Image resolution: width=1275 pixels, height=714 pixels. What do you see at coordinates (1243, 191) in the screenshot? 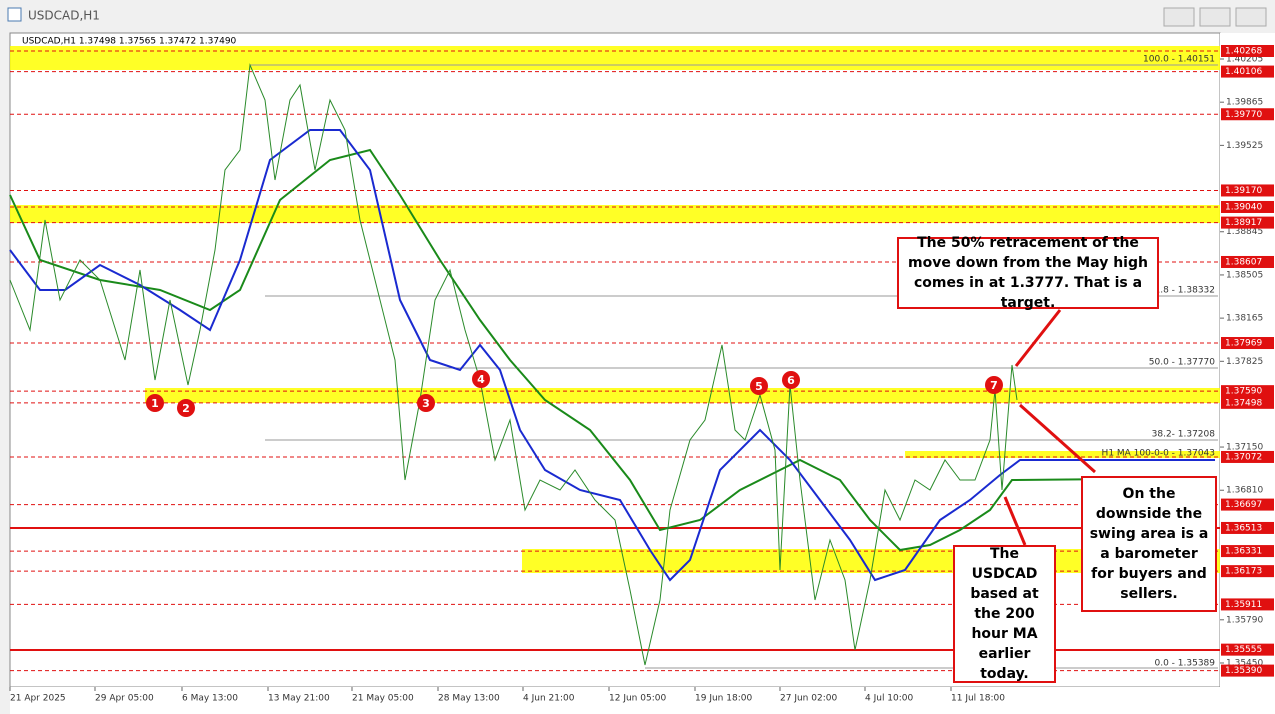
I see `level-label: 1.39170` at bounding box center [1243, 191].